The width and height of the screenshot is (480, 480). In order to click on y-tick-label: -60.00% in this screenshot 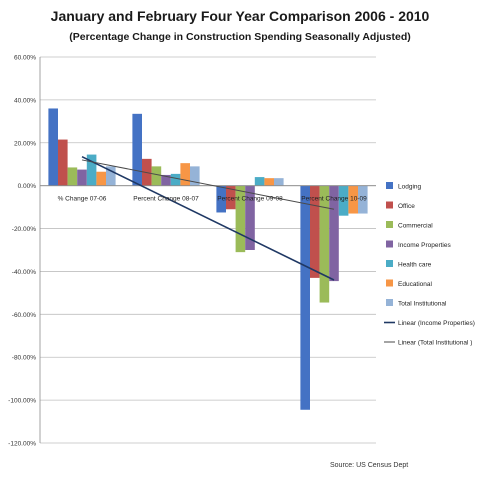, I will do `click(24, 315)`.